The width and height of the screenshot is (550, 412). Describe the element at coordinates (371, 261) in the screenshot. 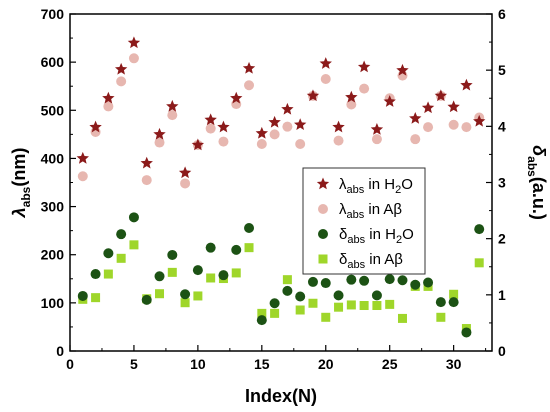

I see `legend-label: δabs in Aβ` at that location.